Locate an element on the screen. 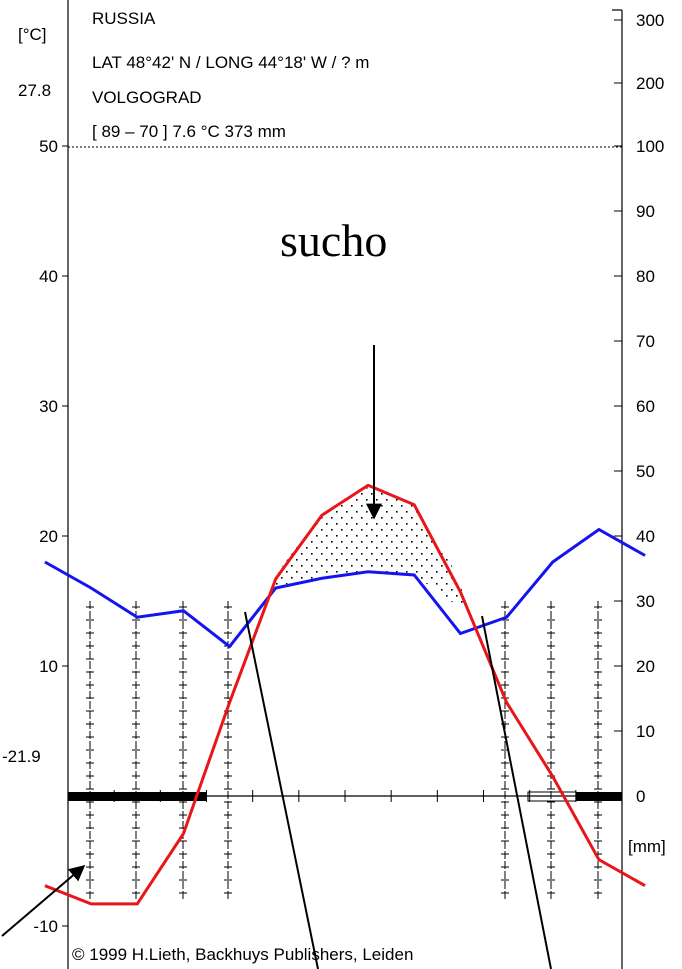  right-axis-tick-label: 0 is located at coordinates (640, 796).